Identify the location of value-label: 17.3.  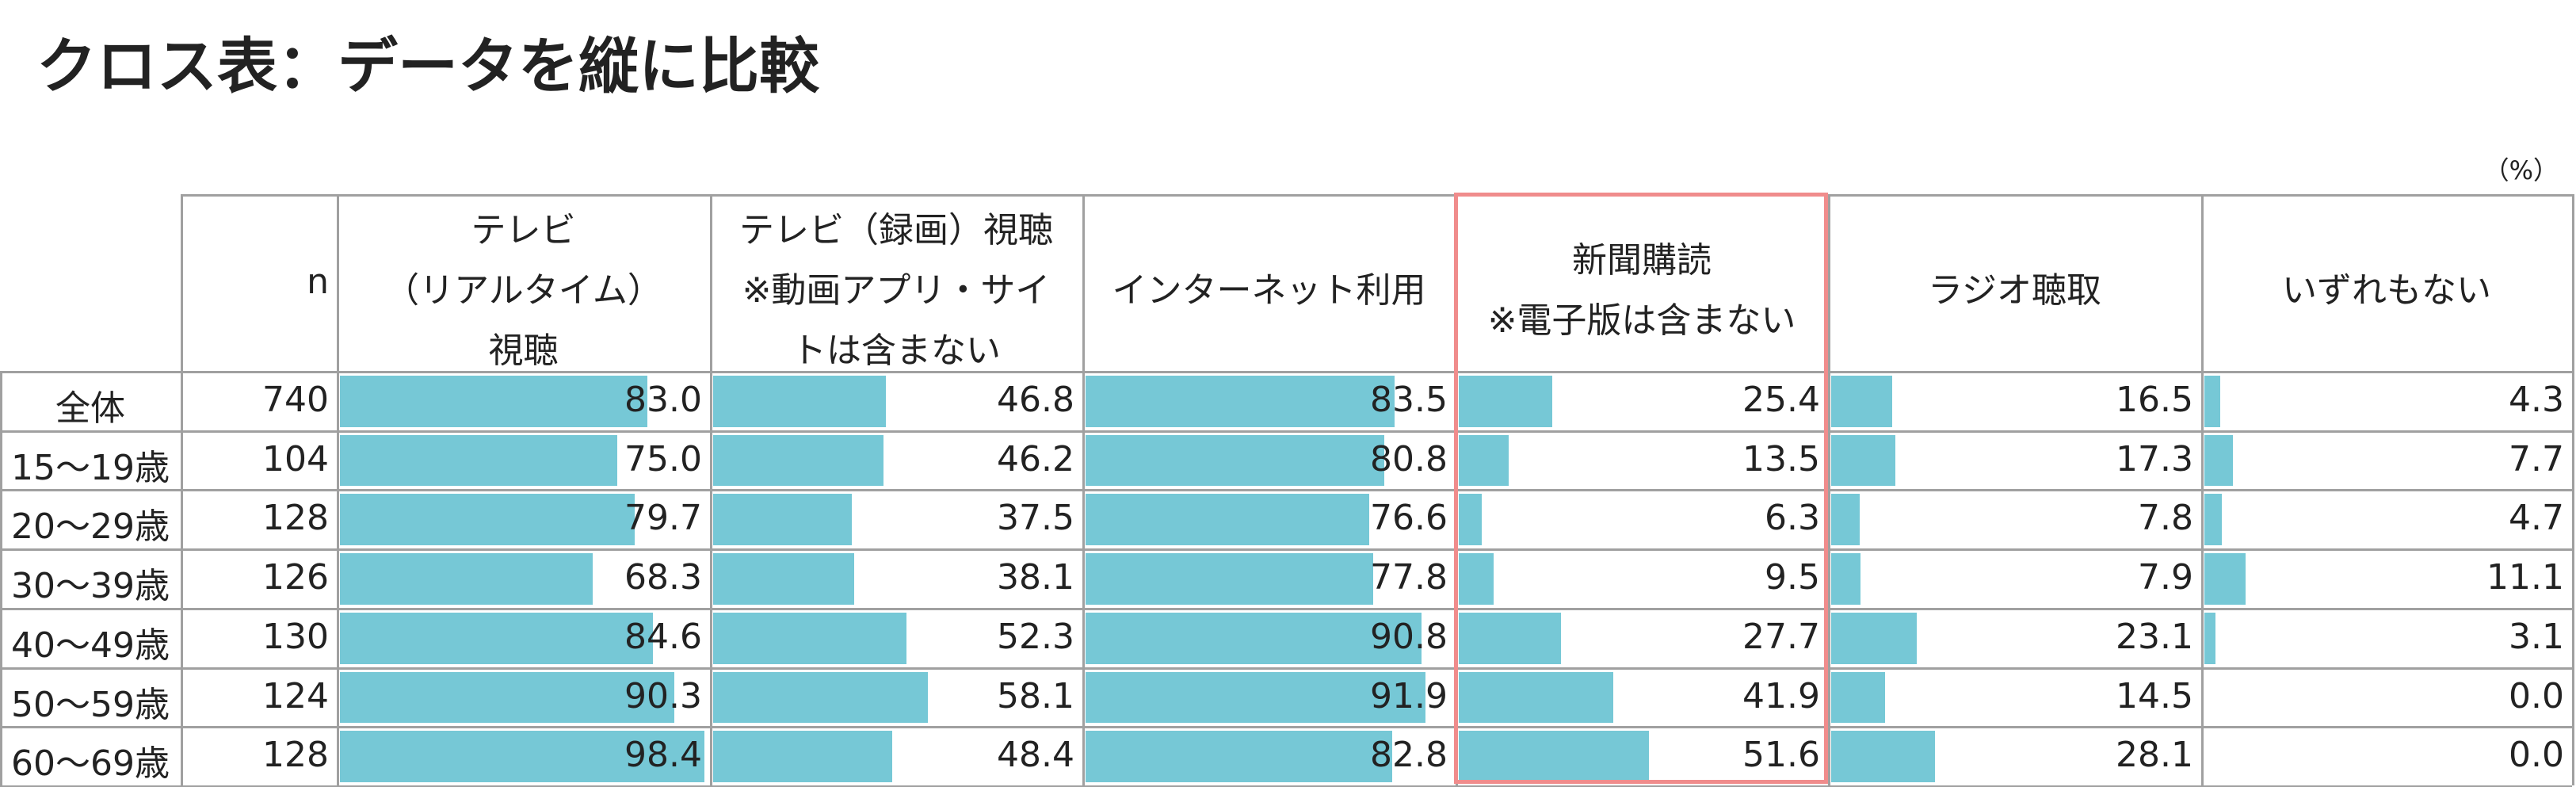
(2154, 458).